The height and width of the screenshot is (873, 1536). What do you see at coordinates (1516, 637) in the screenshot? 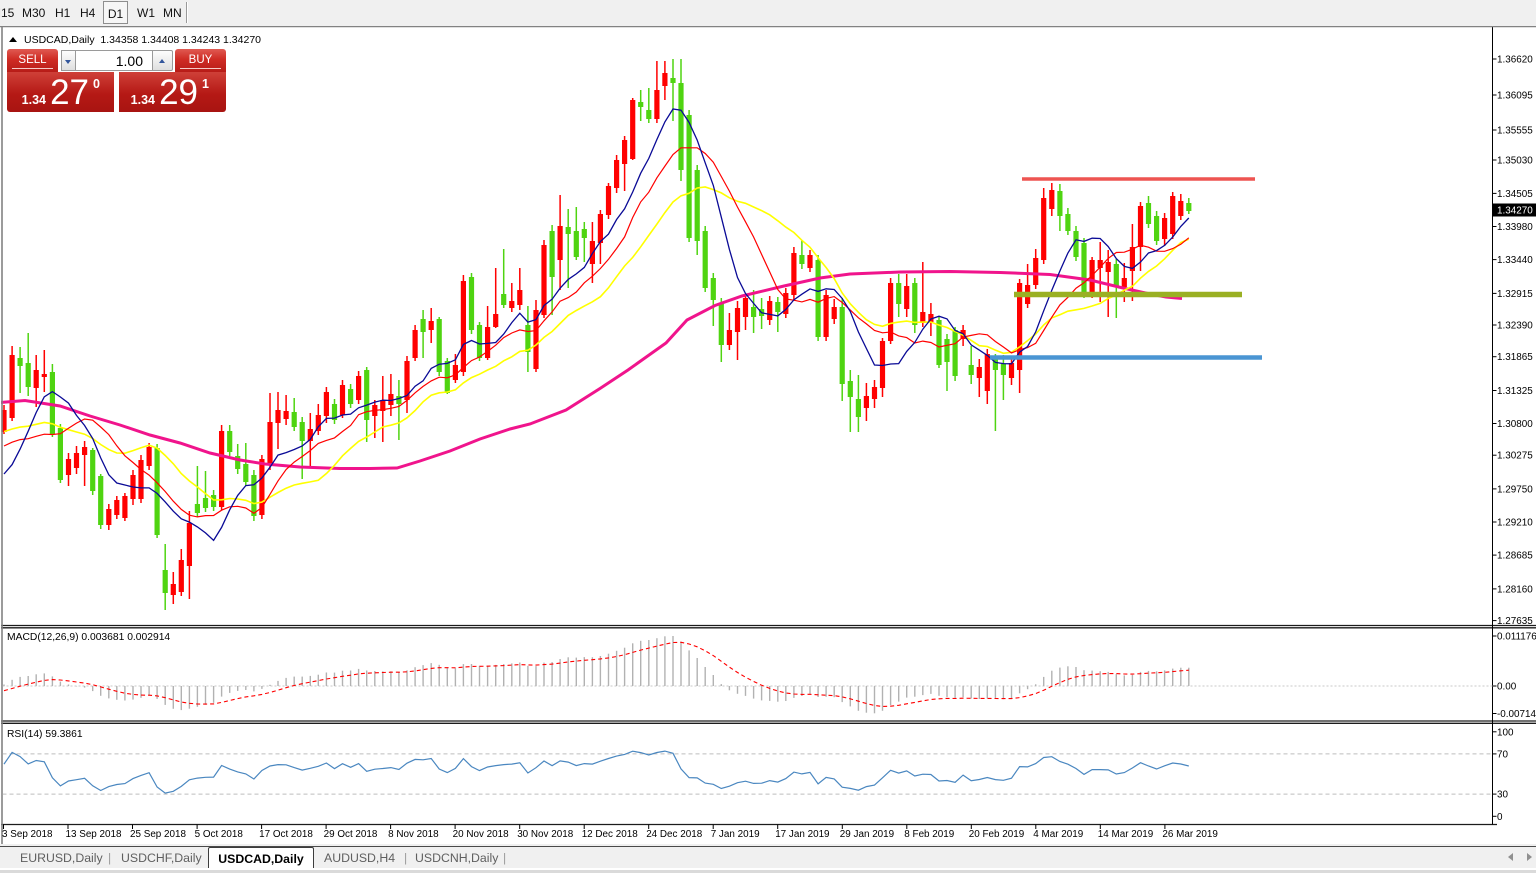
I see `svg-text: 0.011176` at bounding box center [1516, 637].